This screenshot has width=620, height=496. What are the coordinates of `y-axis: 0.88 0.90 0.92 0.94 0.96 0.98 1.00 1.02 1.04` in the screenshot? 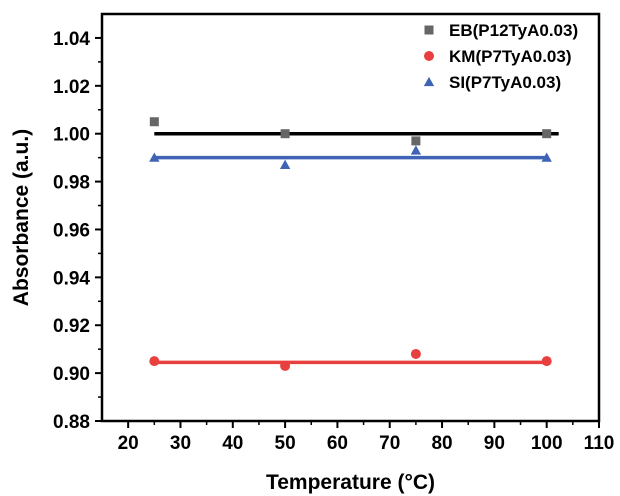 It's located at (77, 231).